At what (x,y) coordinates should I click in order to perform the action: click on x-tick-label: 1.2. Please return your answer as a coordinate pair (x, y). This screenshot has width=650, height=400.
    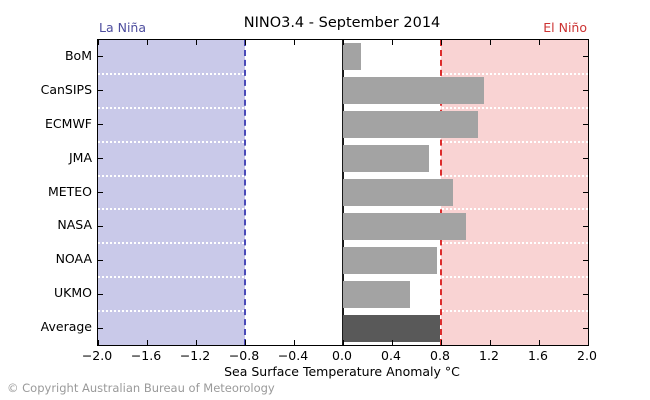
    Looking at the image, I should click on (489, 355).